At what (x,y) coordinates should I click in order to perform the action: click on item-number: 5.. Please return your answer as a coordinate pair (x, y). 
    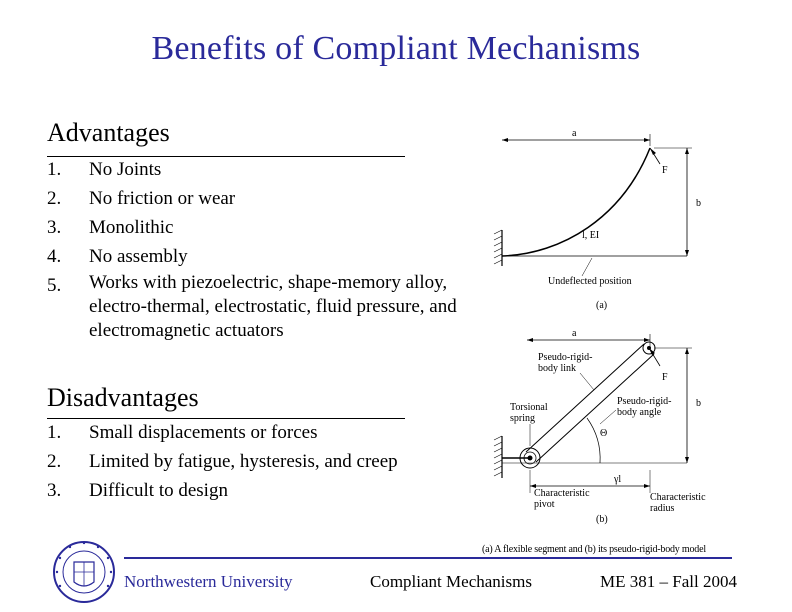
    Looking at the image, I should click on (54, 285).